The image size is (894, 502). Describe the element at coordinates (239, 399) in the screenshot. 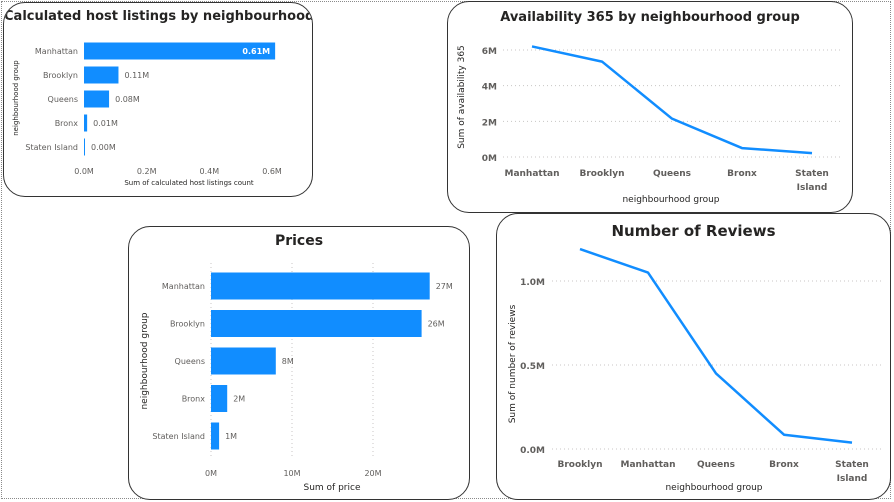

I see `data-label: 2M` at that location.